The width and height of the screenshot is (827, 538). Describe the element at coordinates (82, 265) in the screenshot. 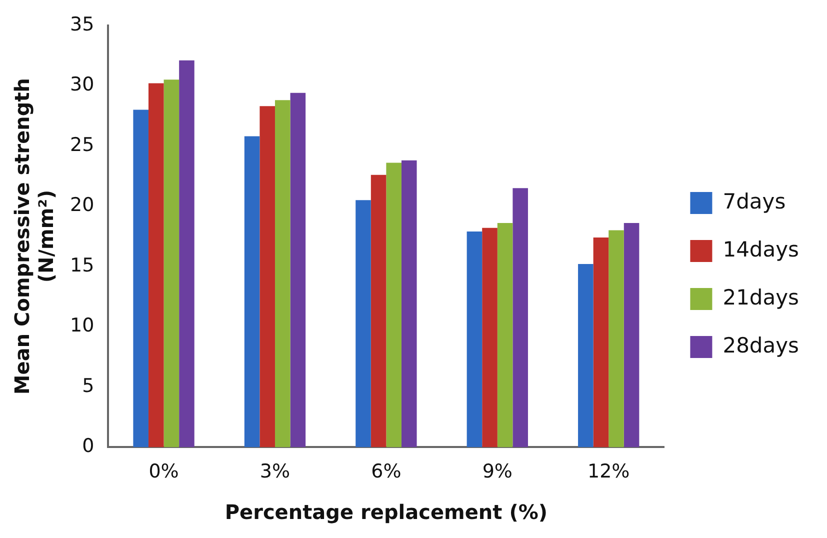

I see `y-tick-label: 15` at that location.